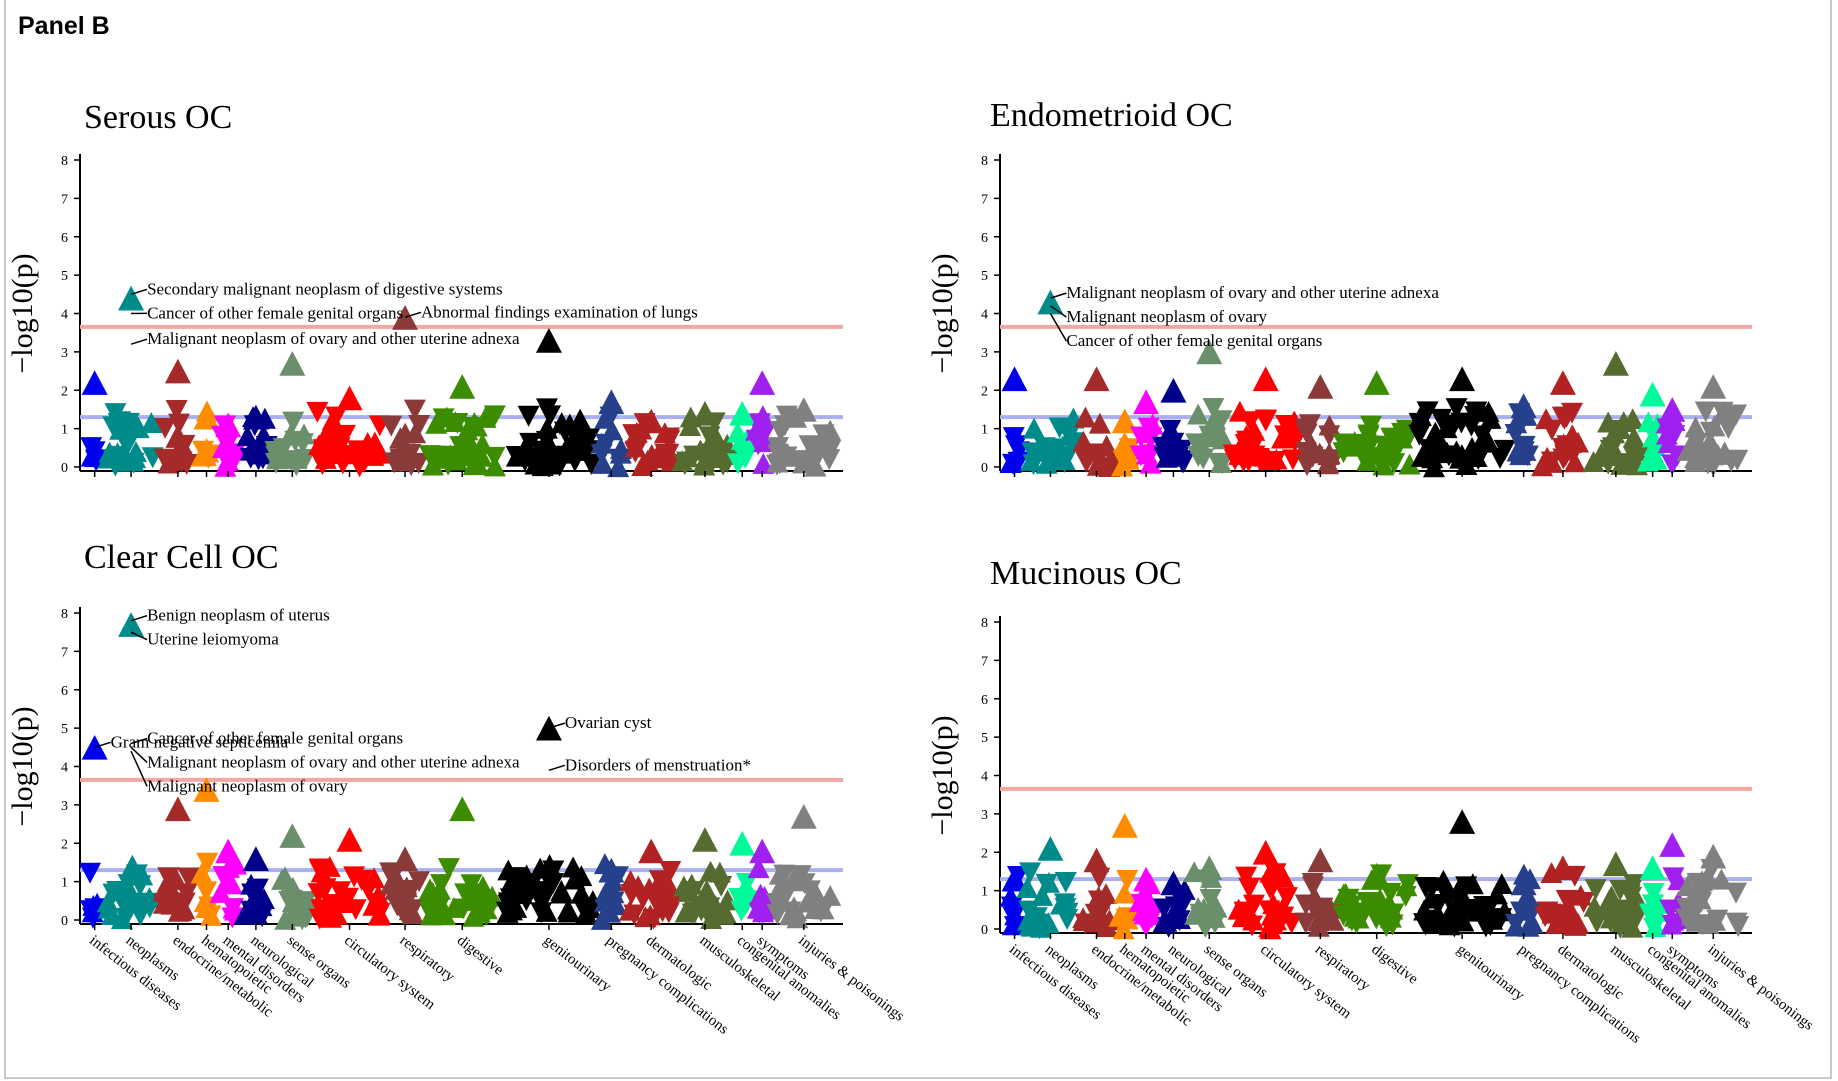 Image resolution: width=1838 pixels, height=1081 pixels. I want to click on y-tick-label: 6, so click(64, 238).